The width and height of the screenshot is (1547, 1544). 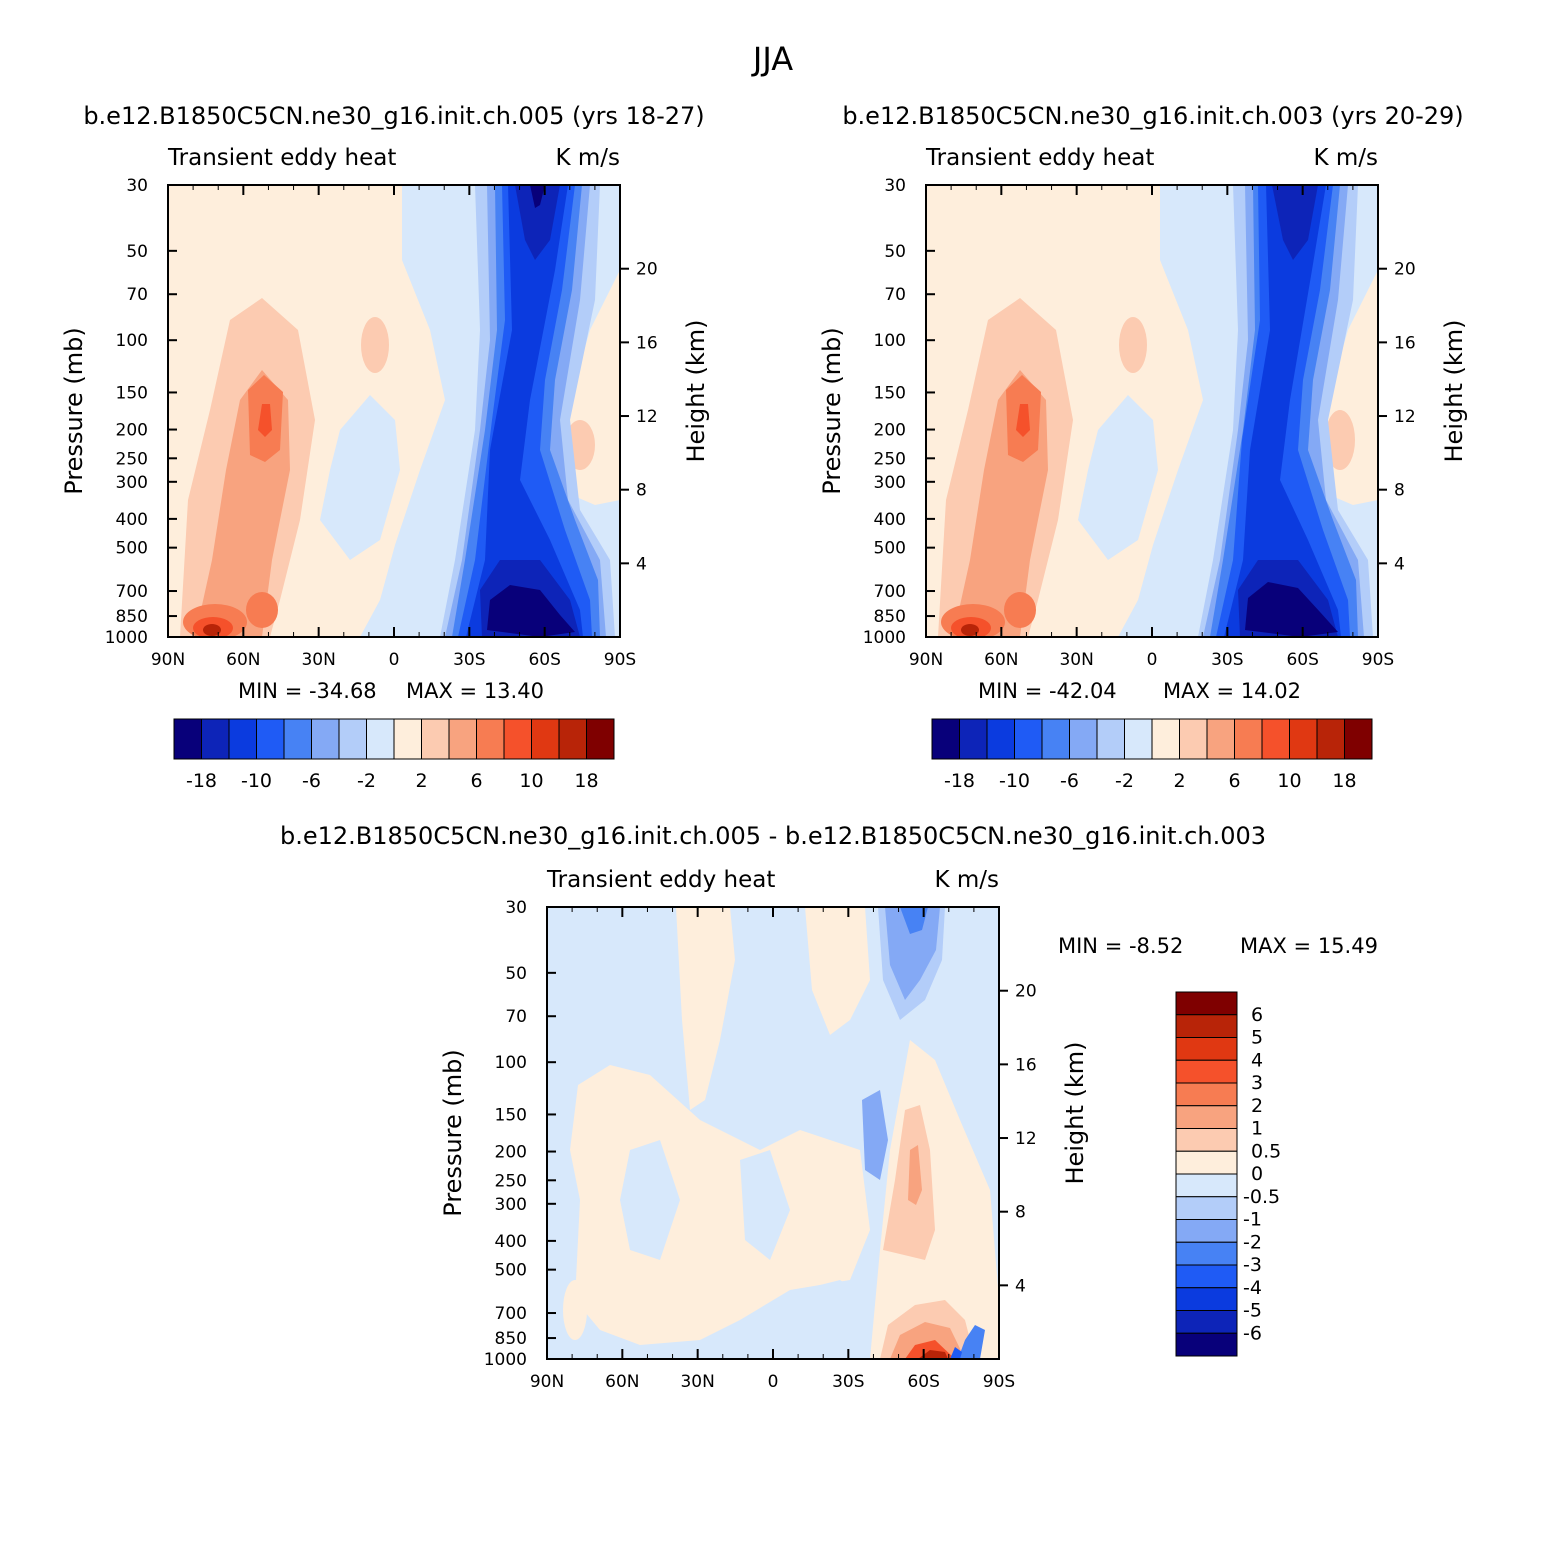 I want to click on panel-1-contours, so click(x=394, y=411).